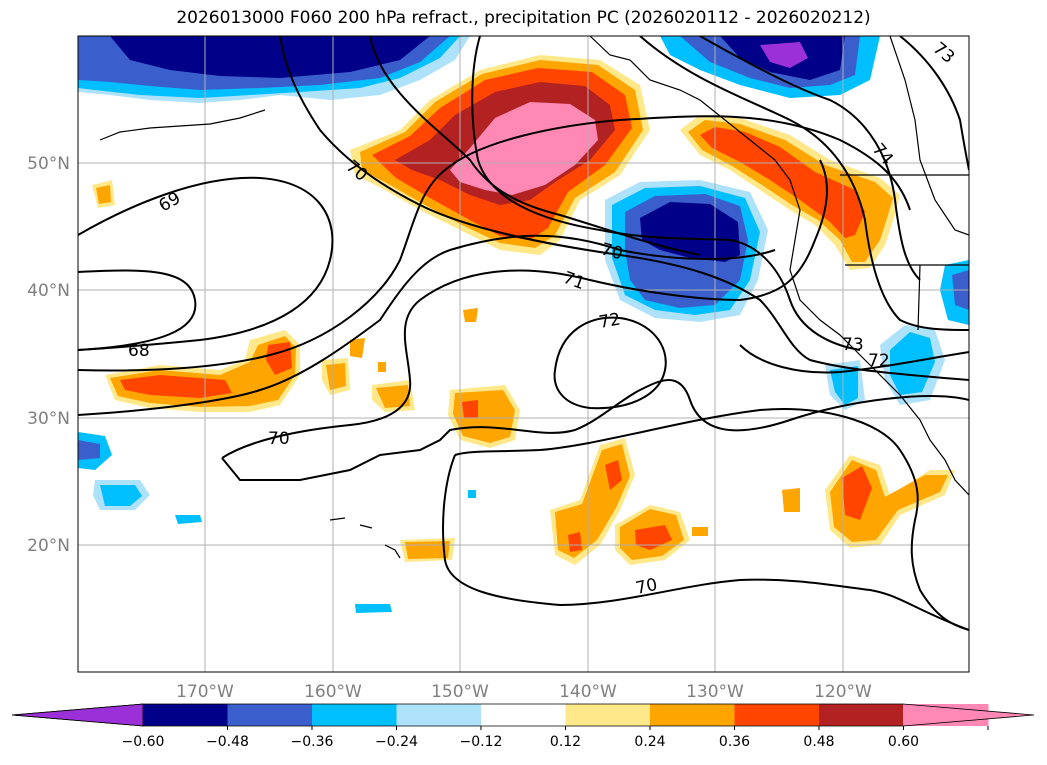  What do you see at coordinates (677, 475) in the screenshot?
I see `positive-anomaly-south` at bounding box center [677, 475].